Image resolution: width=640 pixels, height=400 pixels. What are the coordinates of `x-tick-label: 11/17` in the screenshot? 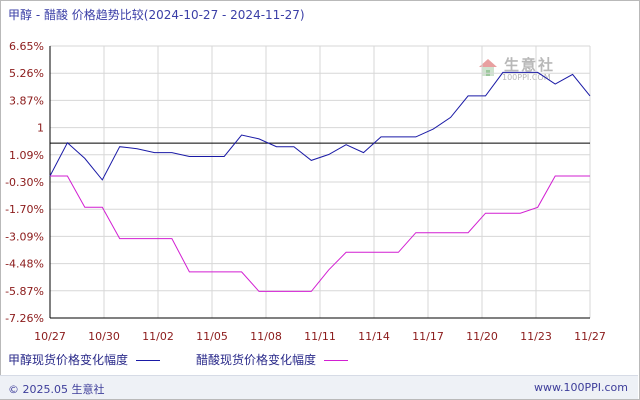 It's located at (428, 336).